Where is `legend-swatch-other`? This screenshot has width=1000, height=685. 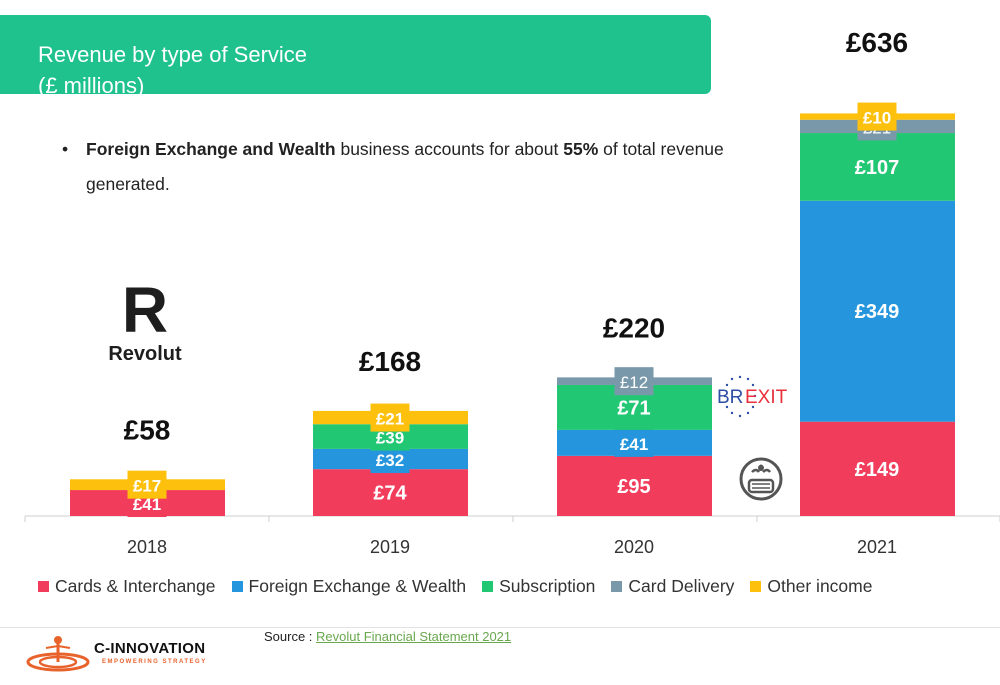
legend-swatch-other is located at coordinates (756, 586).